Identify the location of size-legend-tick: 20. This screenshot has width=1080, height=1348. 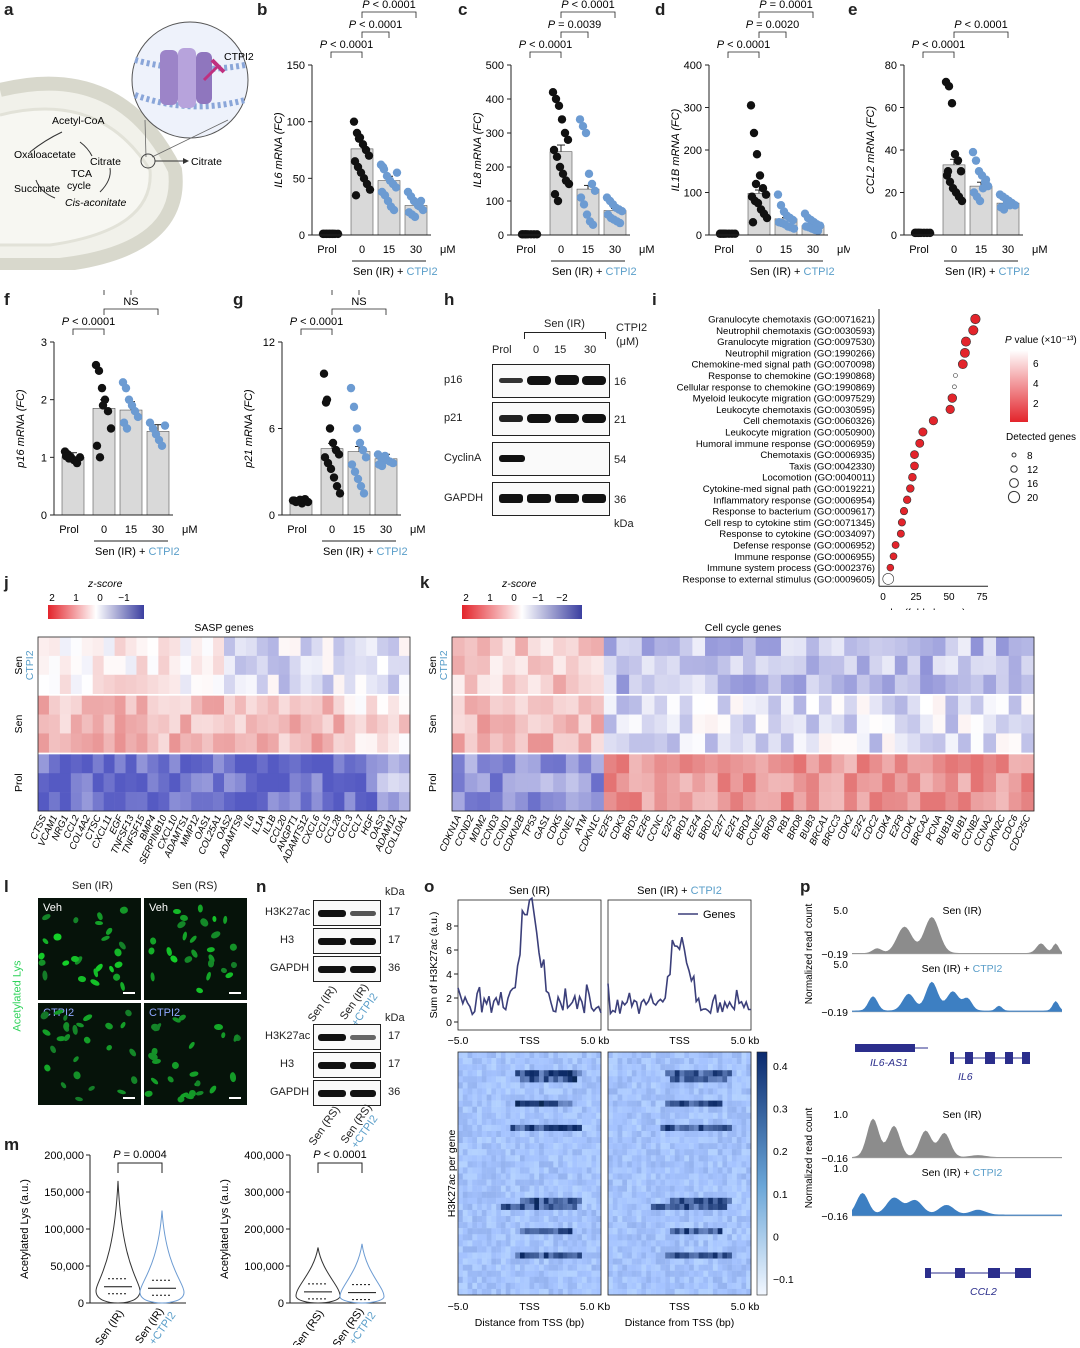
(1033, 498).